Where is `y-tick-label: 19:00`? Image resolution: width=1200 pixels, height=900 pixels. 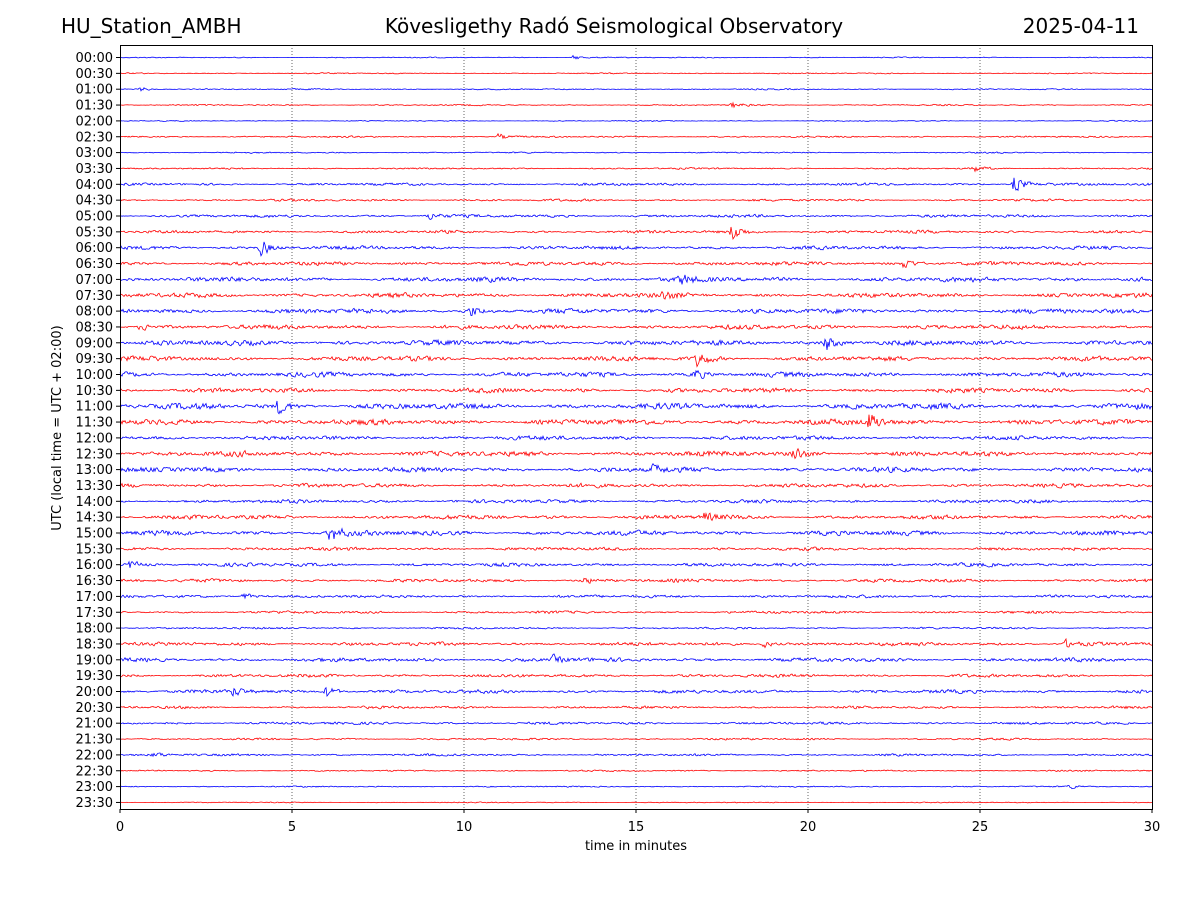
y-tick-label: 19:00 is located at coordinates (94, 660).